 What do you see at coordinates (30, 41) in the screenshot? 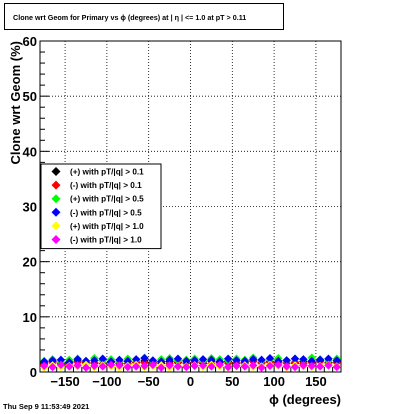
I see `y-tick-label: 60` at bounding box center [30, 41].